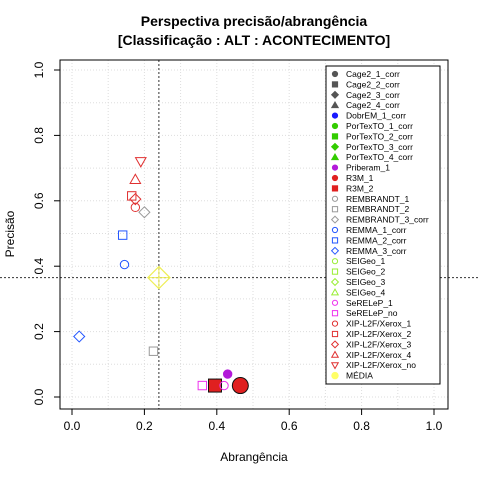  I want to click on legend-symbol-cage2-1-corr, so click(335, 74).